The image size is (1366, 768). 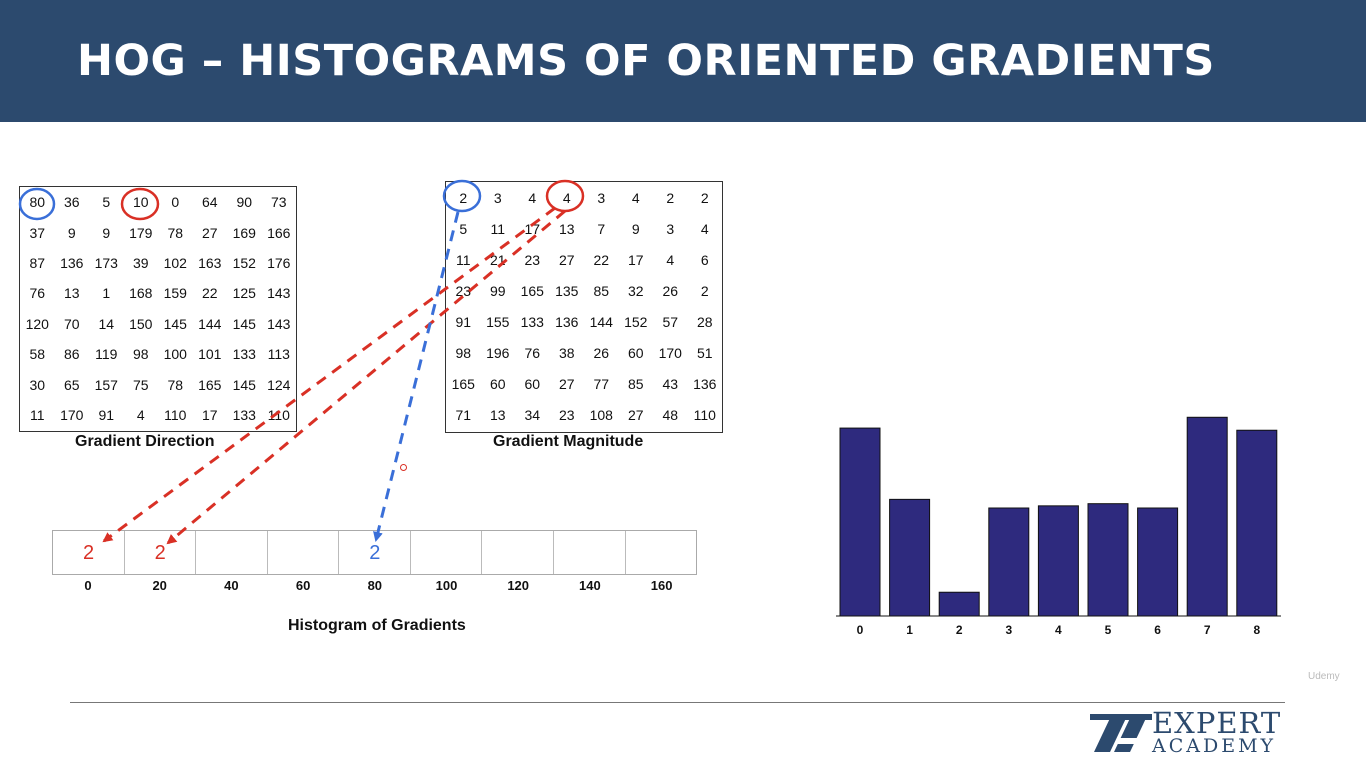 I want to click on gradient-magnitude-cell: 99, so click(x=497, y=290).